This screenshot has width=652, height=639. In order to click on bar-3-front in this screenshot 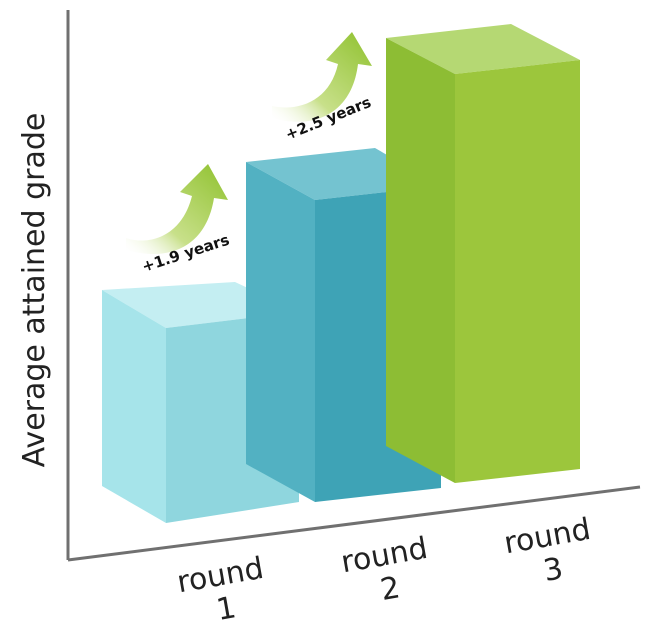, I will do `click(420, 260)`.